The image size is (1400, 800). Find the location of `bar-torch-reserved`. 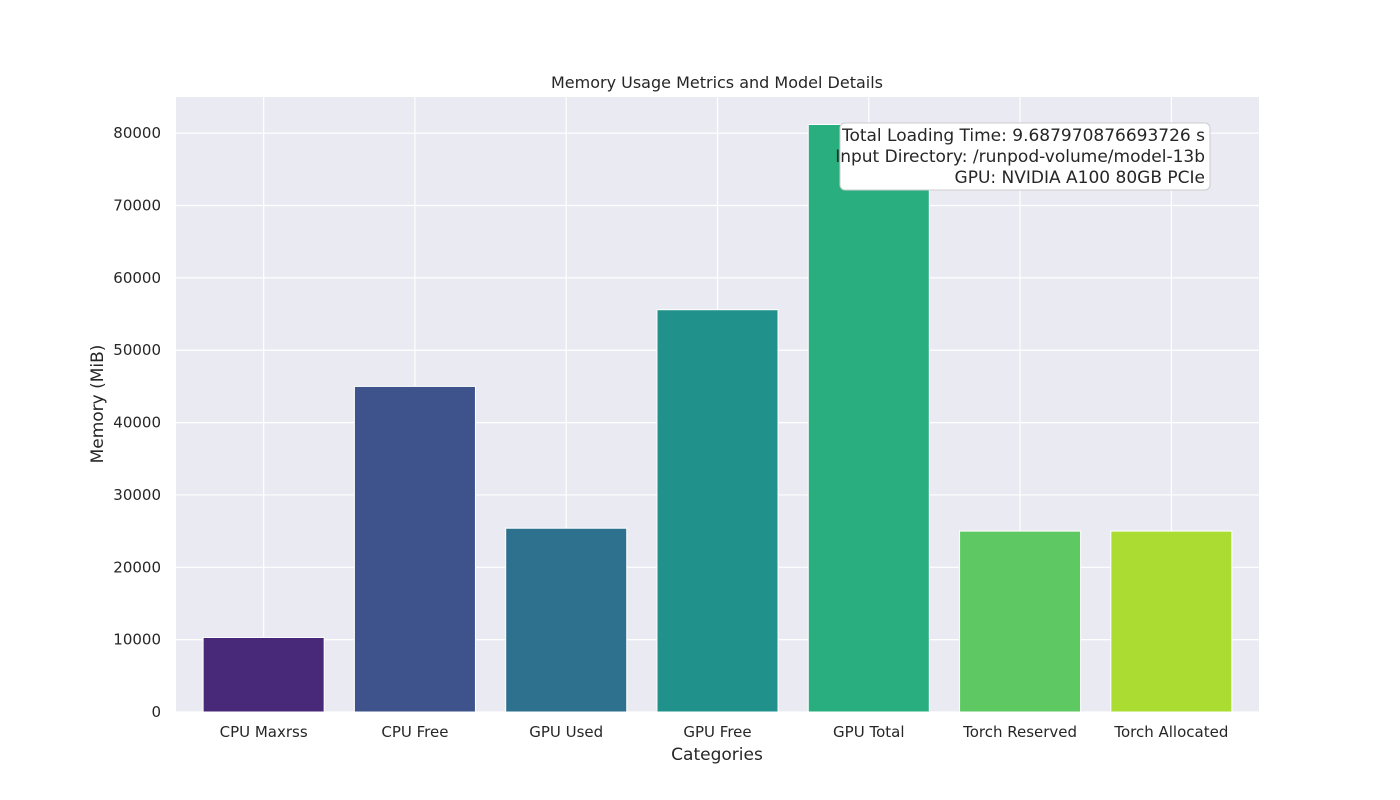

bar-torch-reserved is located at coordinates (1020, 621).